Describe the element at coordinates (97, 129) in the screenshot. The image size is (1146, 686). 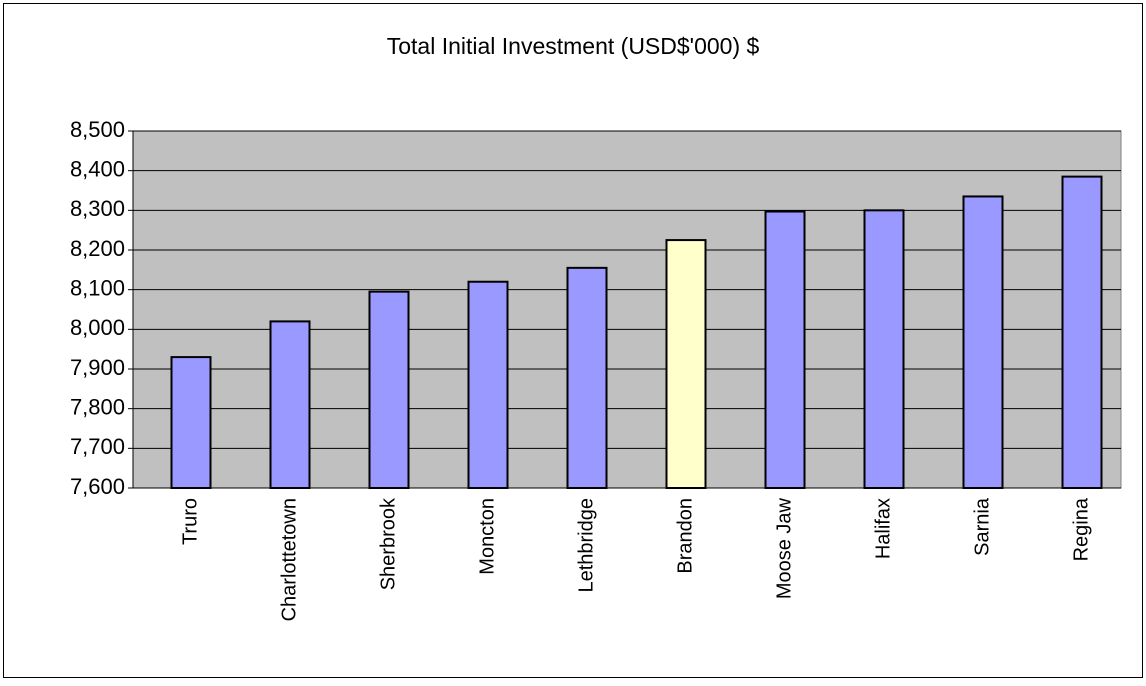
I see `y-tick-label: 8,500` at that location.